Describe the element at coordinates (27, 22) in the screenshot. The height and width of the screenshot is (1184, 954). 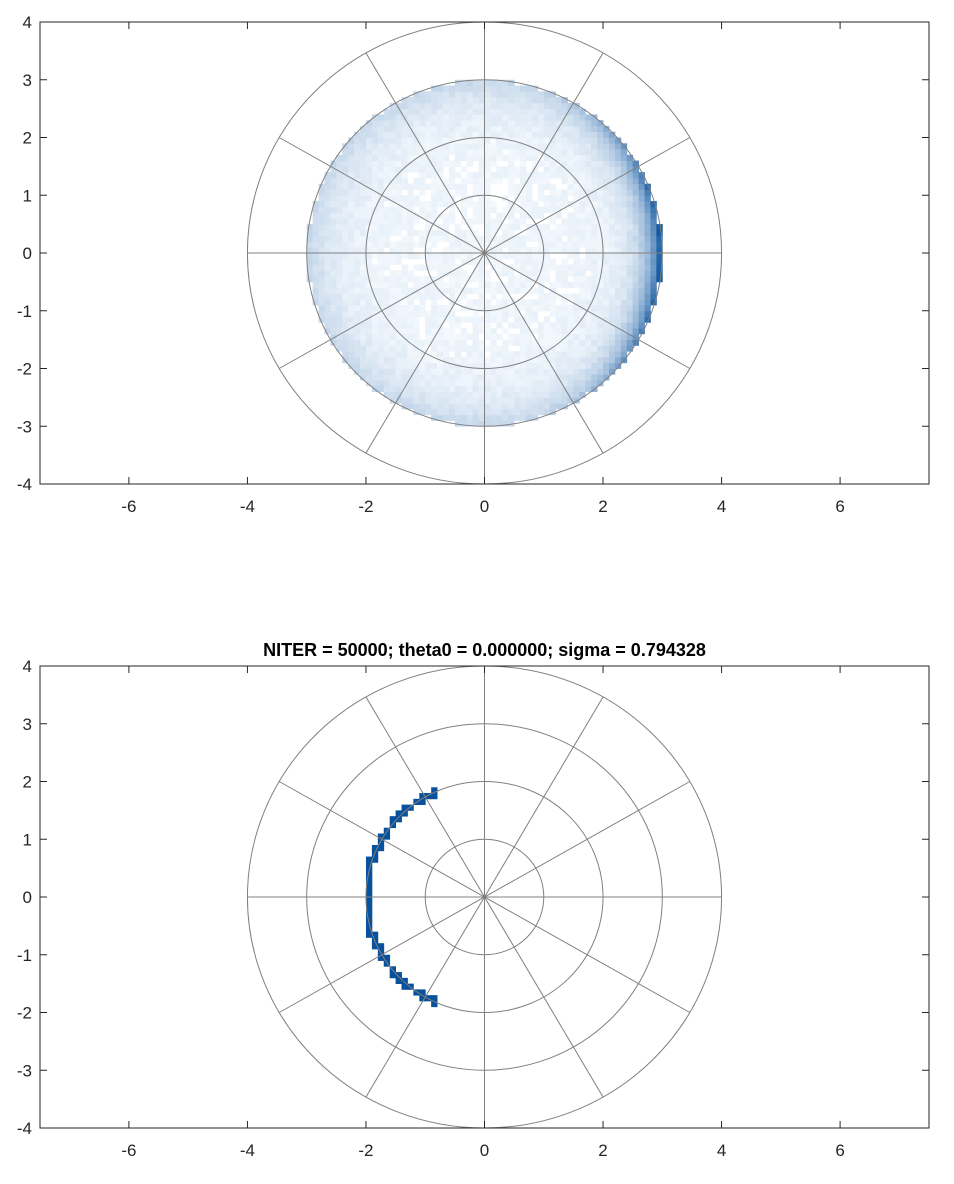
I see `y-tick-label: 4` at that location.